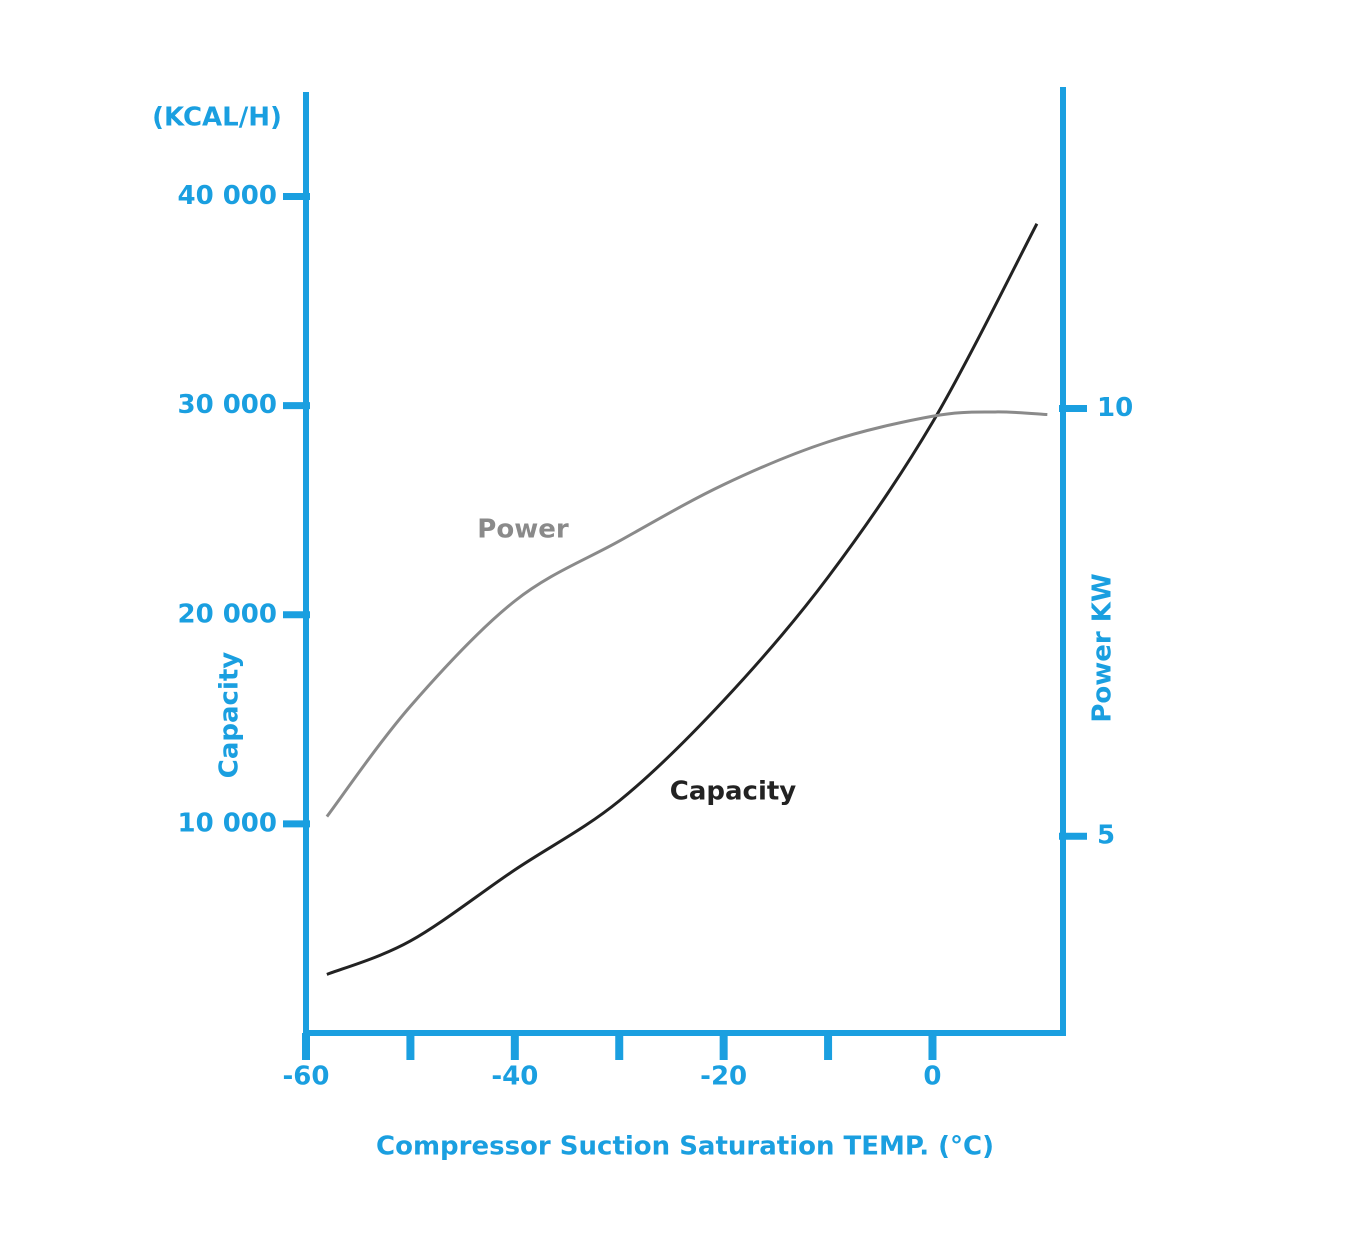  I want to click on x-tick-label: -20, so click(723, 1077).